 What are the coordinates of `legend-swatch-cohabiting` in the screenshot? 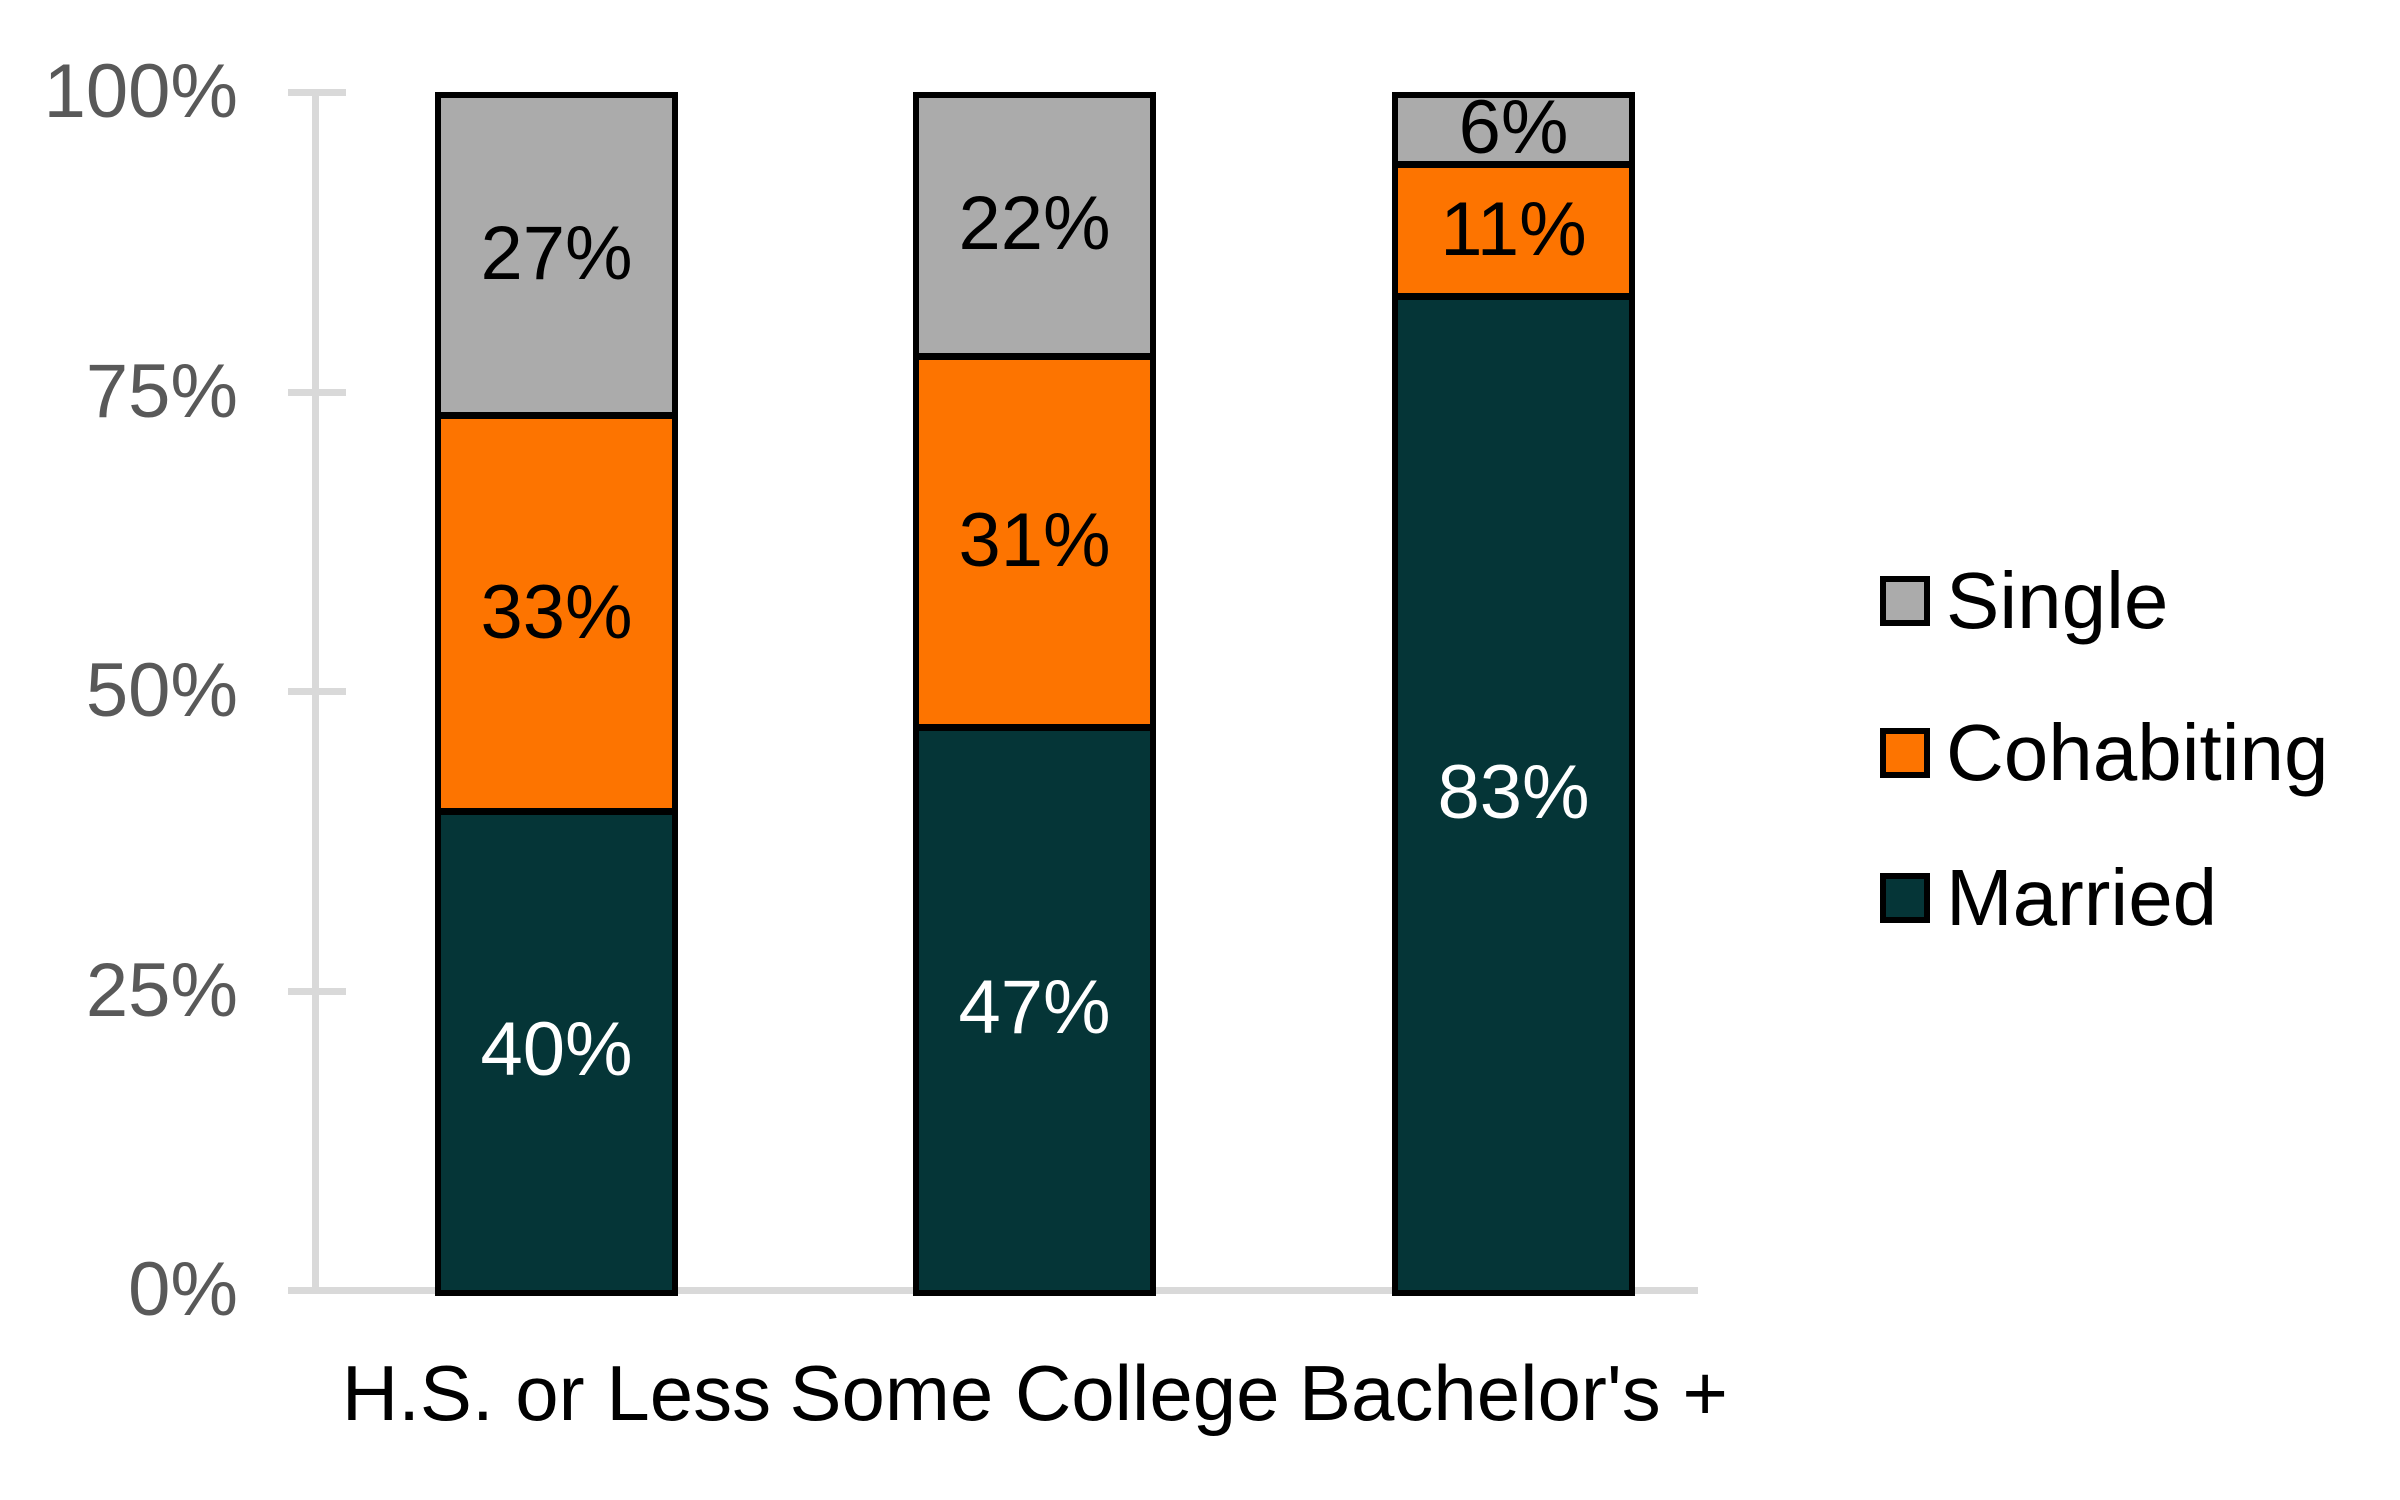 It's located at (1905, 753).